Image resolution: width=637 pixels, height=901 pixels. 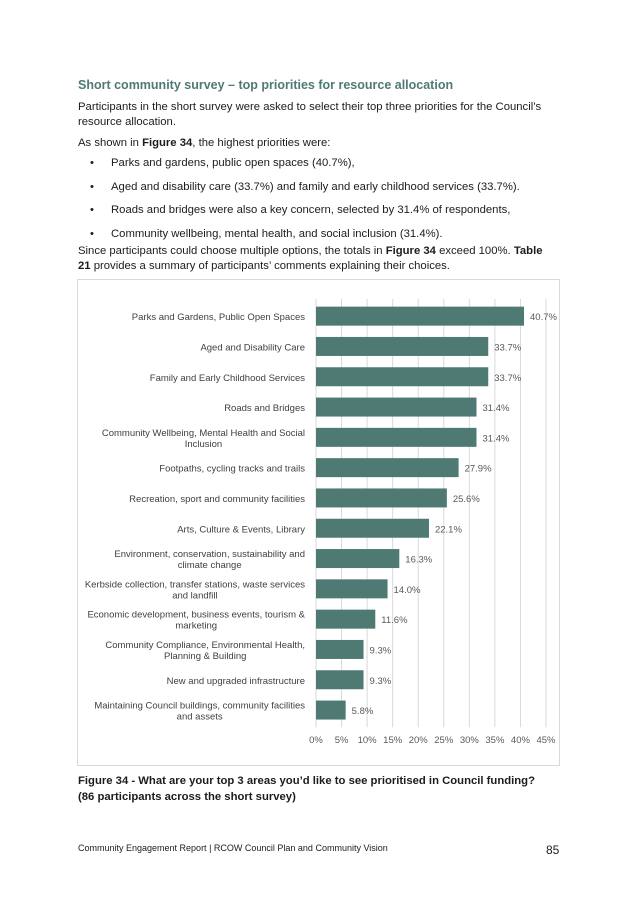 I want to click on bar-value-label: 11.6%, so click(x=394, y=620).